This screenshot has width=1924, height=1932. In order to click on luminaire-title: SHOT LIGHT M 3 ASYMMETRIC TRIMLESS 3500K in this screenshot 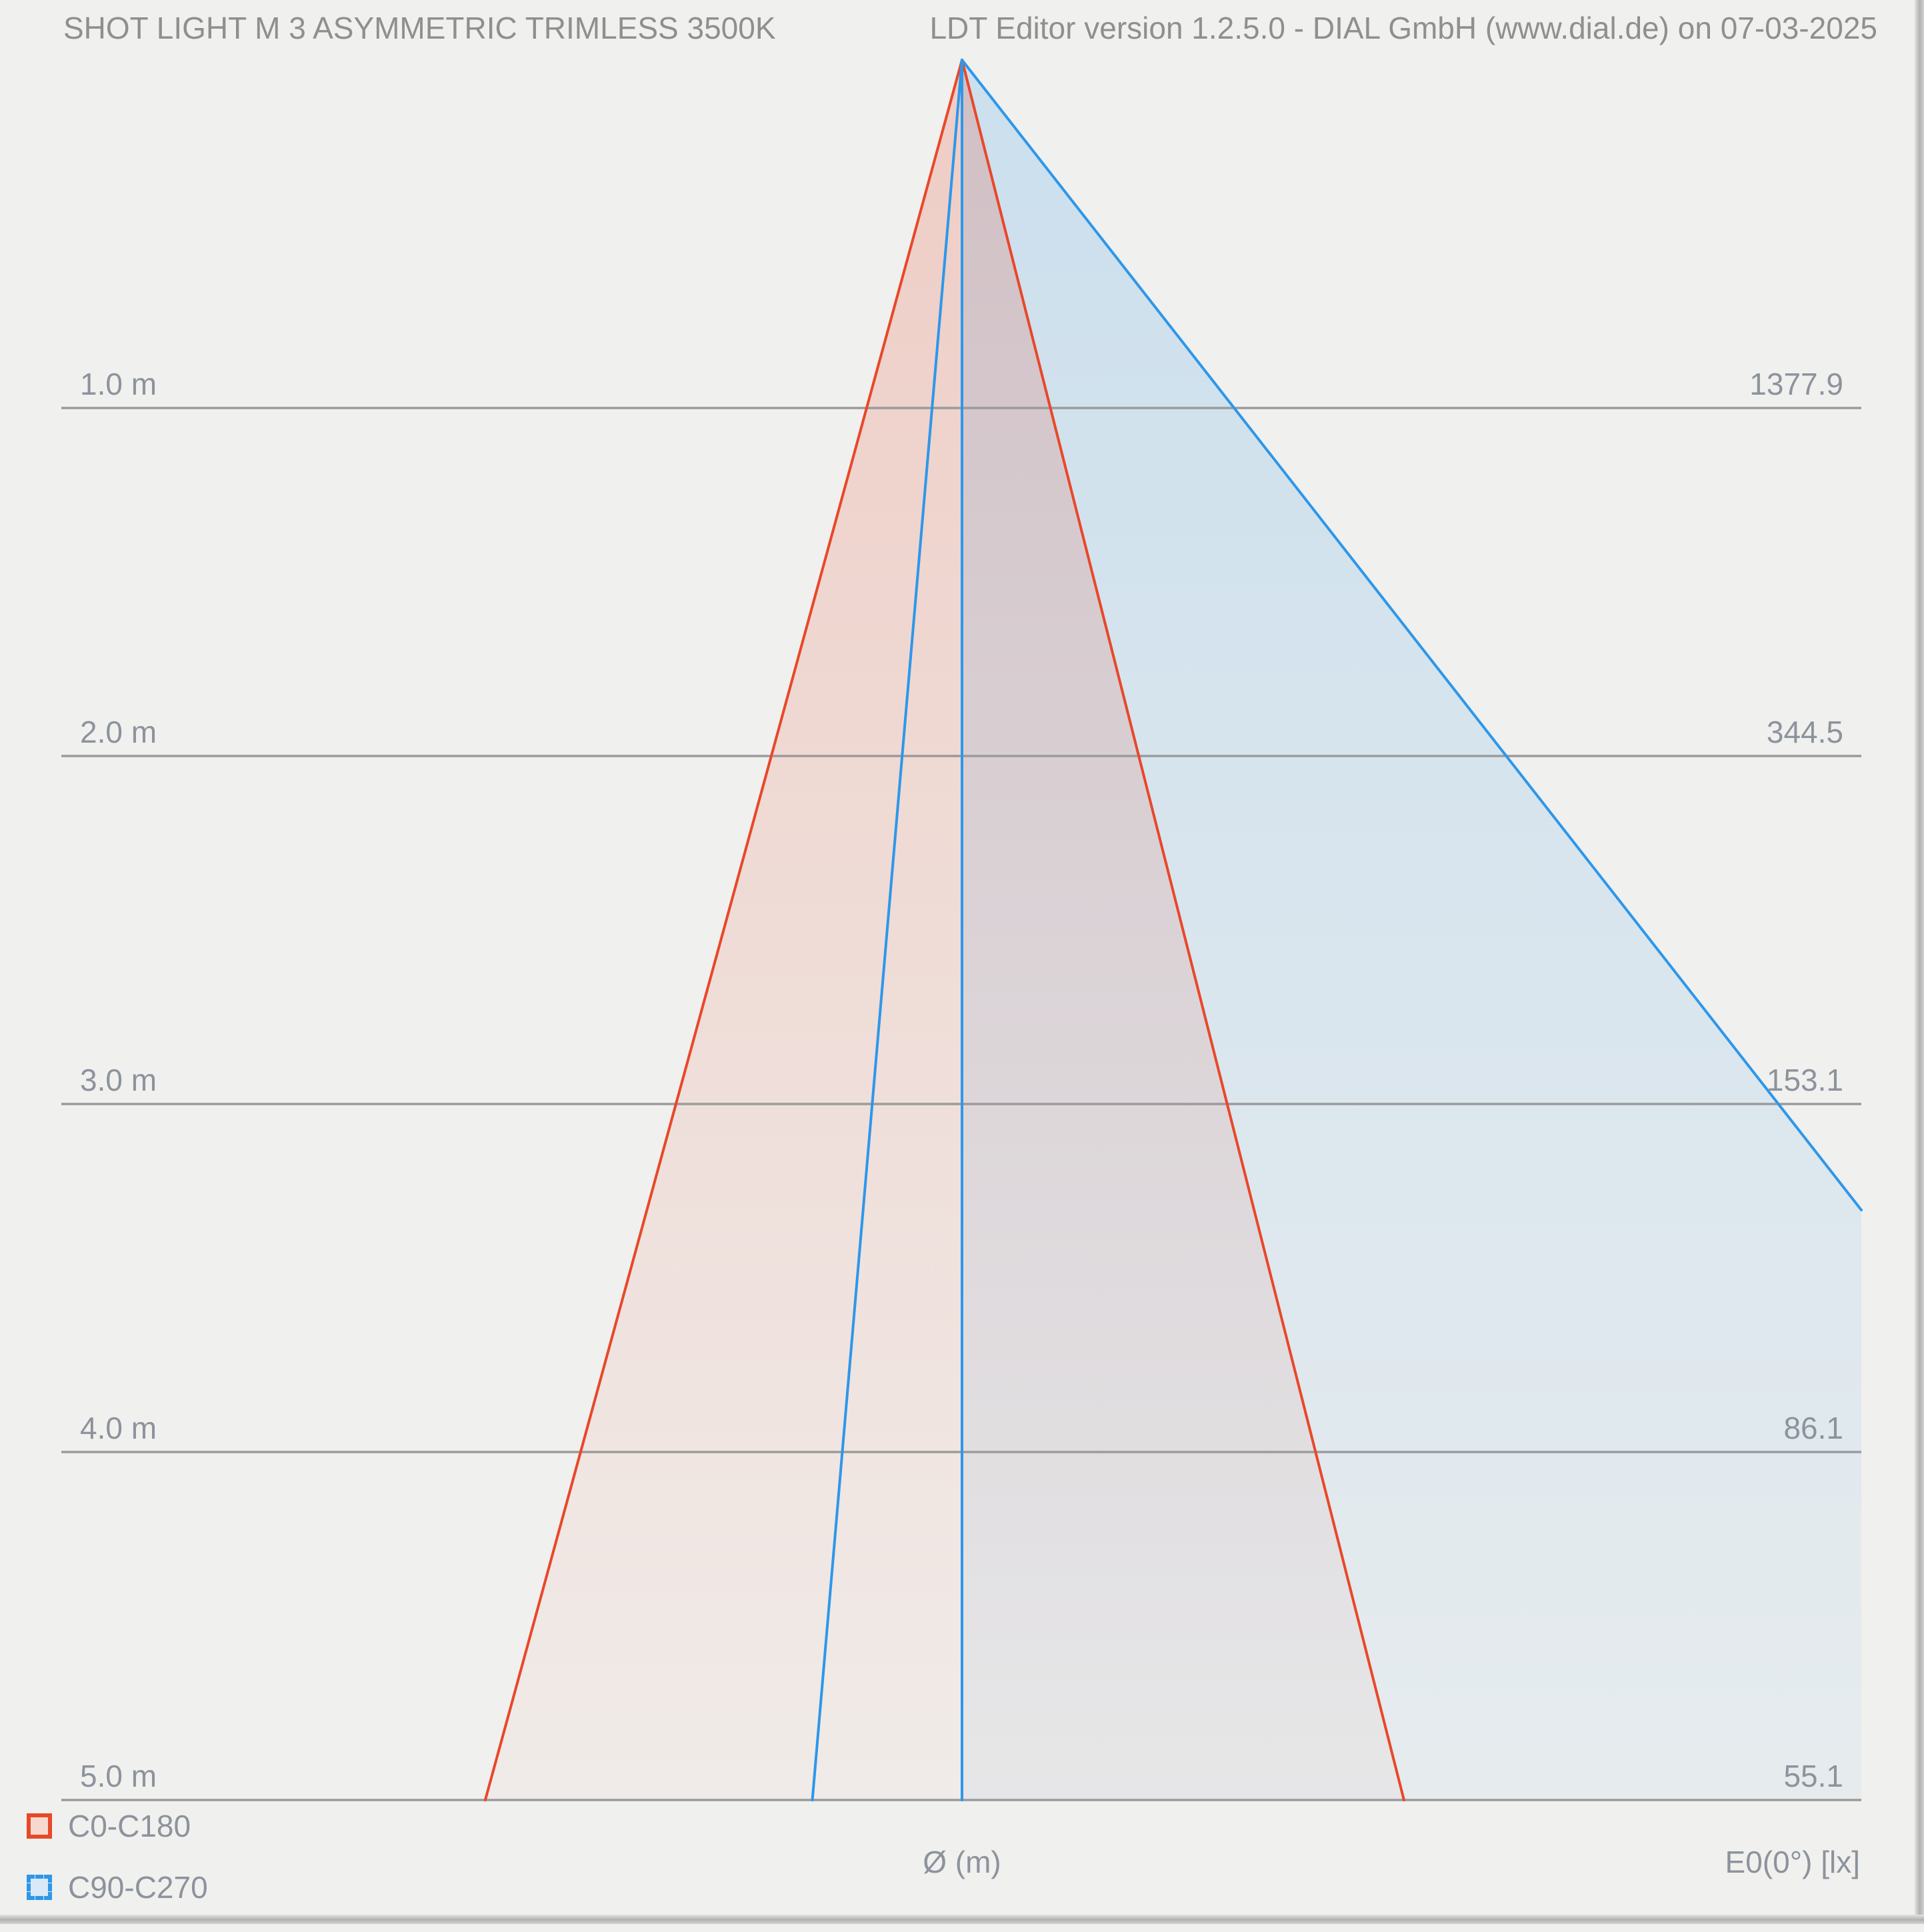, I will do `click(419, 28)`.